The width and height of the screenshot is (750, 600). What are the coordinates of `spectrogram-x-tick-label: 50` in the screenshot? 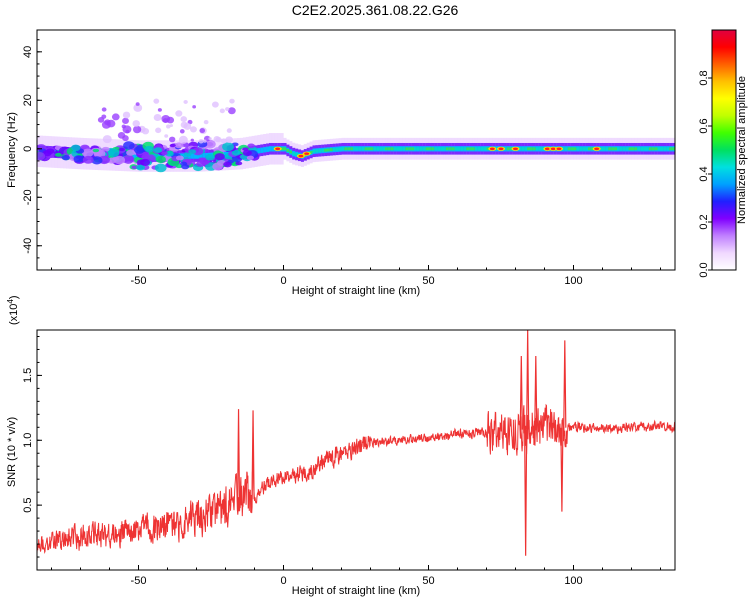 It's located at (428, 281).